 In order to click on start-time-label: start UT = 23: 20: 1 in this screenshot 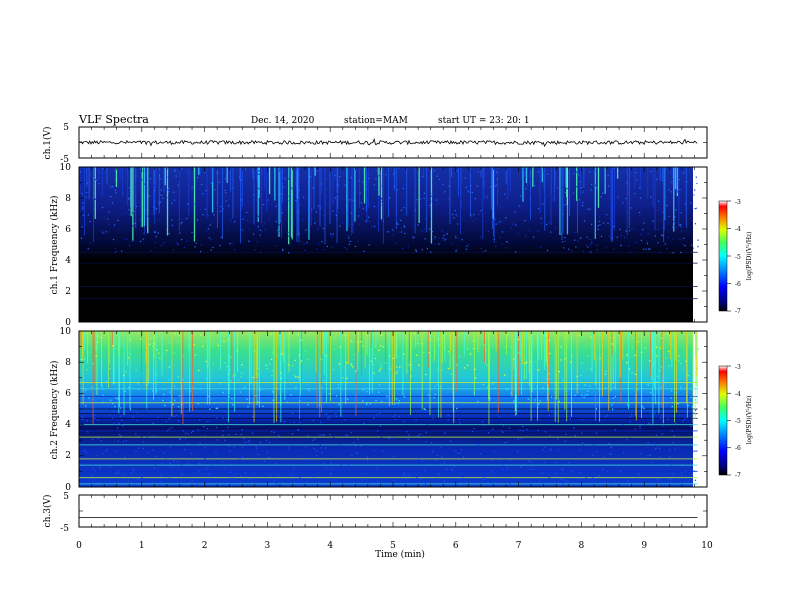, I will do `click(484, 121)`.